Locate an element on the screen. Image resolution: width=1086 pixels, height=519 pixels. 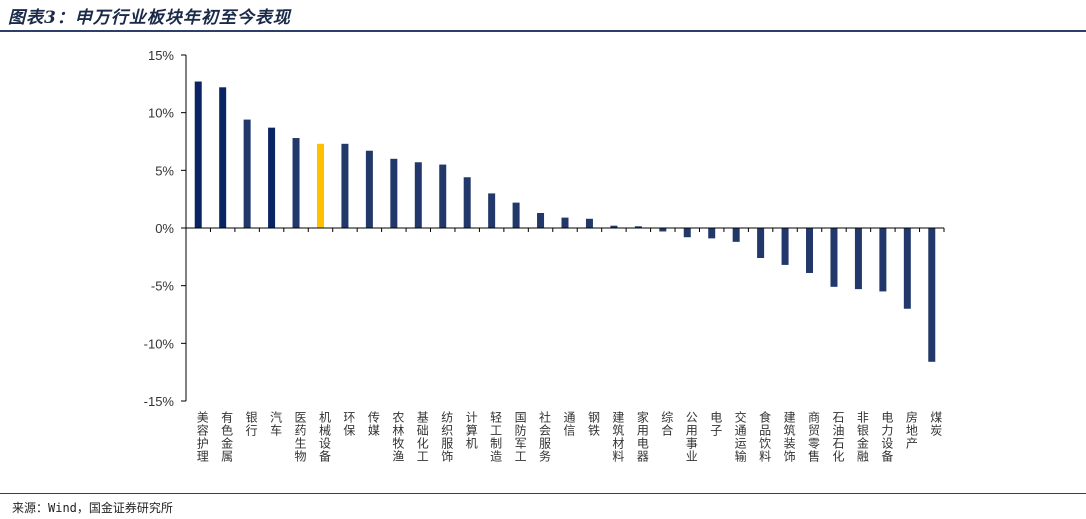
category-label: 钢铁 is located at coordinates (593, 424).